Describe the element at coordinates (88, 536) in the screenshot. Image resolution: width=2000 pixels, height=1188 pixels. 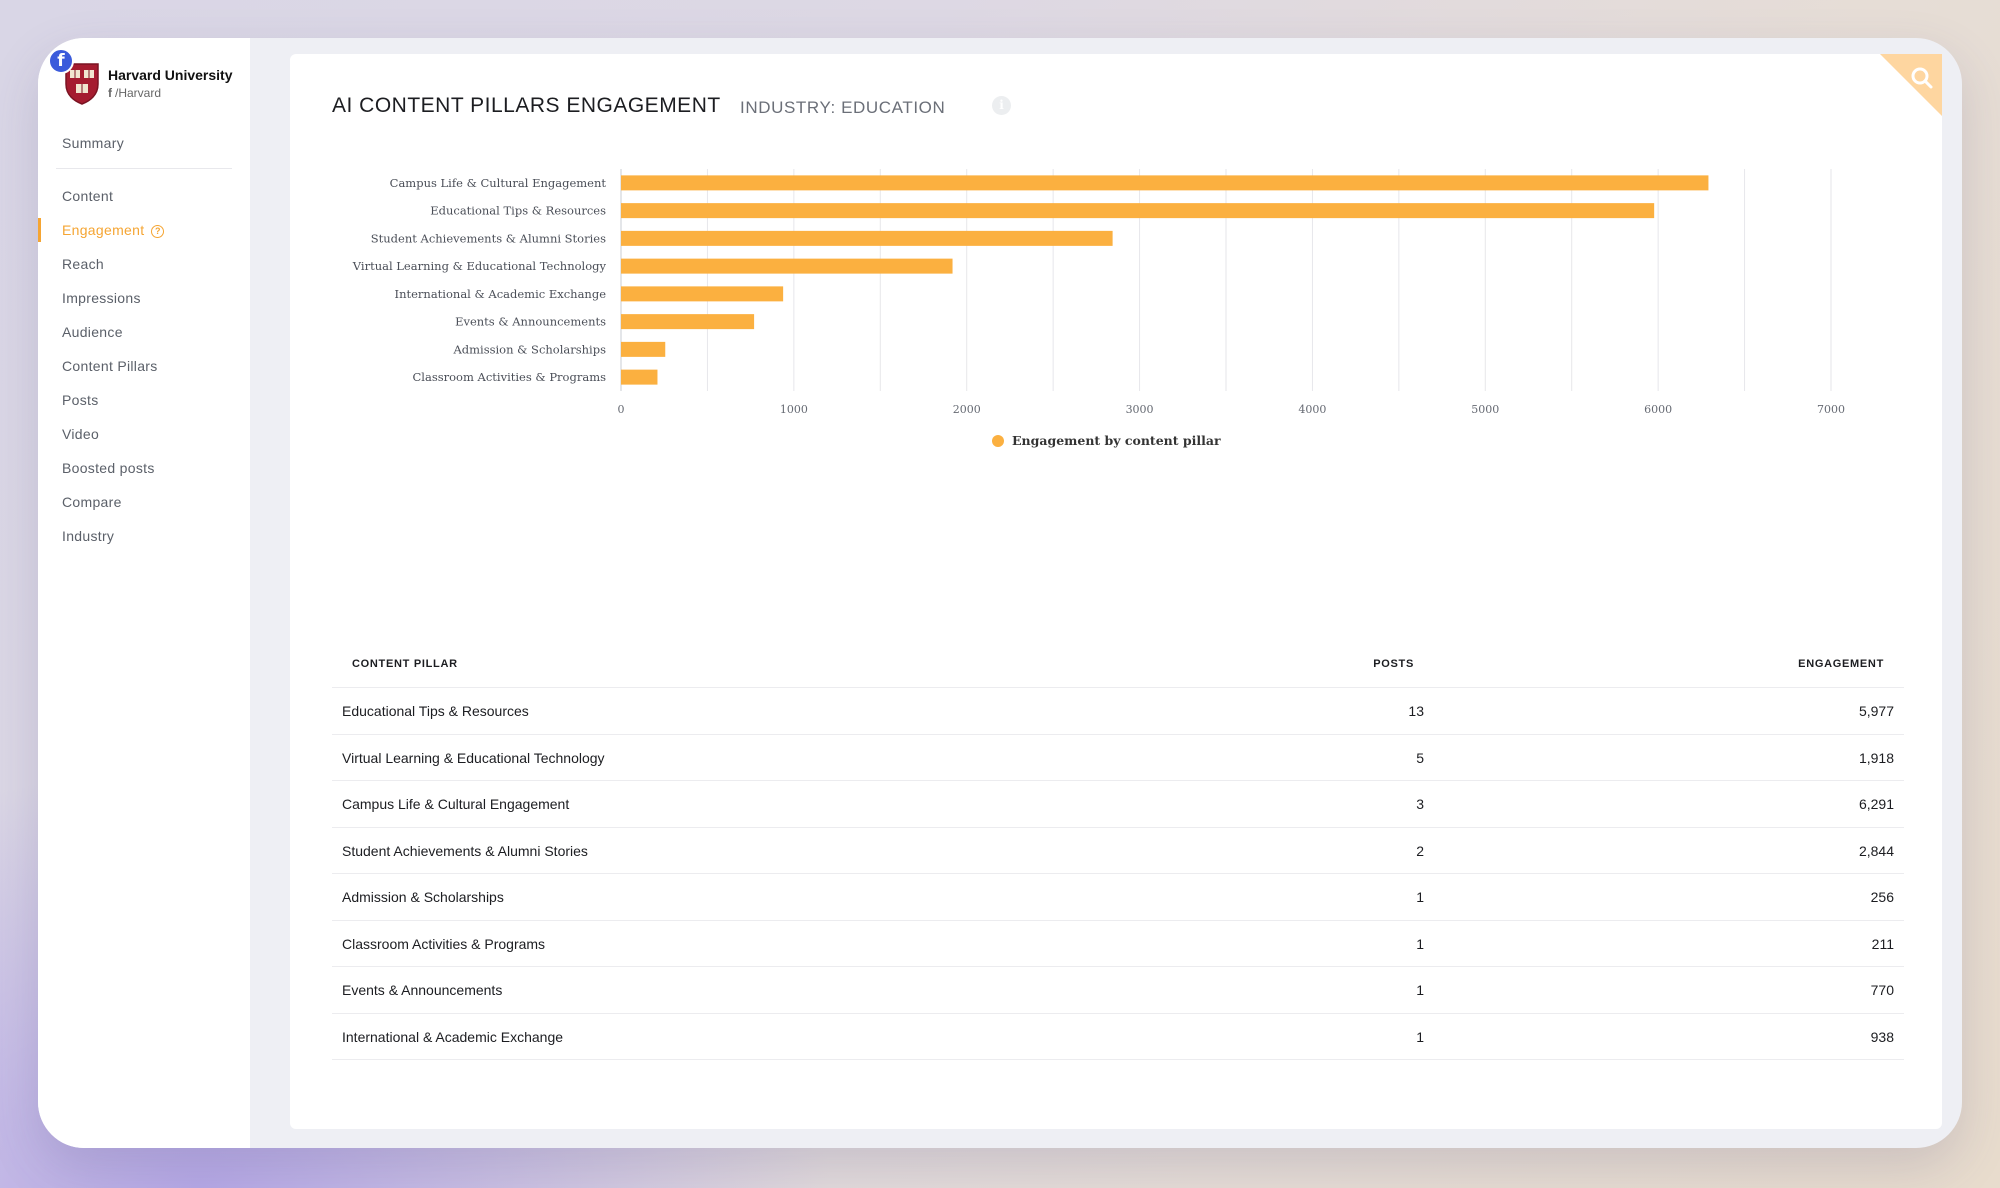
I see `sidebar-item-label: Industry` at that location.